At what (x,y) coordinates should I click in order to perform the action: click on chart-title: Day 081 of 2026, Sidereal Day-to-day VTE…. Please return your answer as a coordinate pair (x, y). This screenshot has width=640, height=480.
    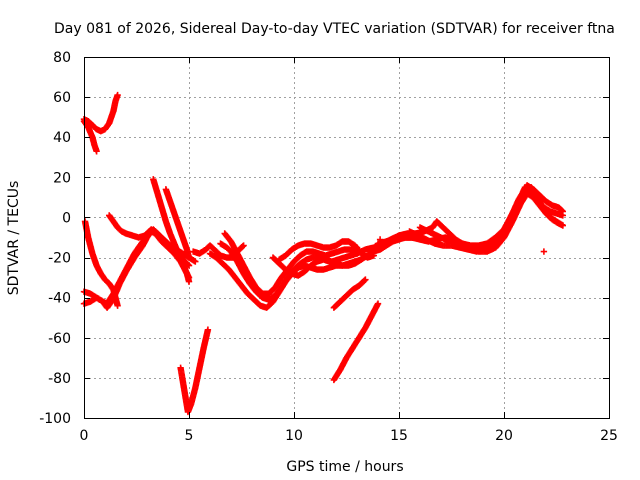
    Looking at the image, I should click on (334, 29).